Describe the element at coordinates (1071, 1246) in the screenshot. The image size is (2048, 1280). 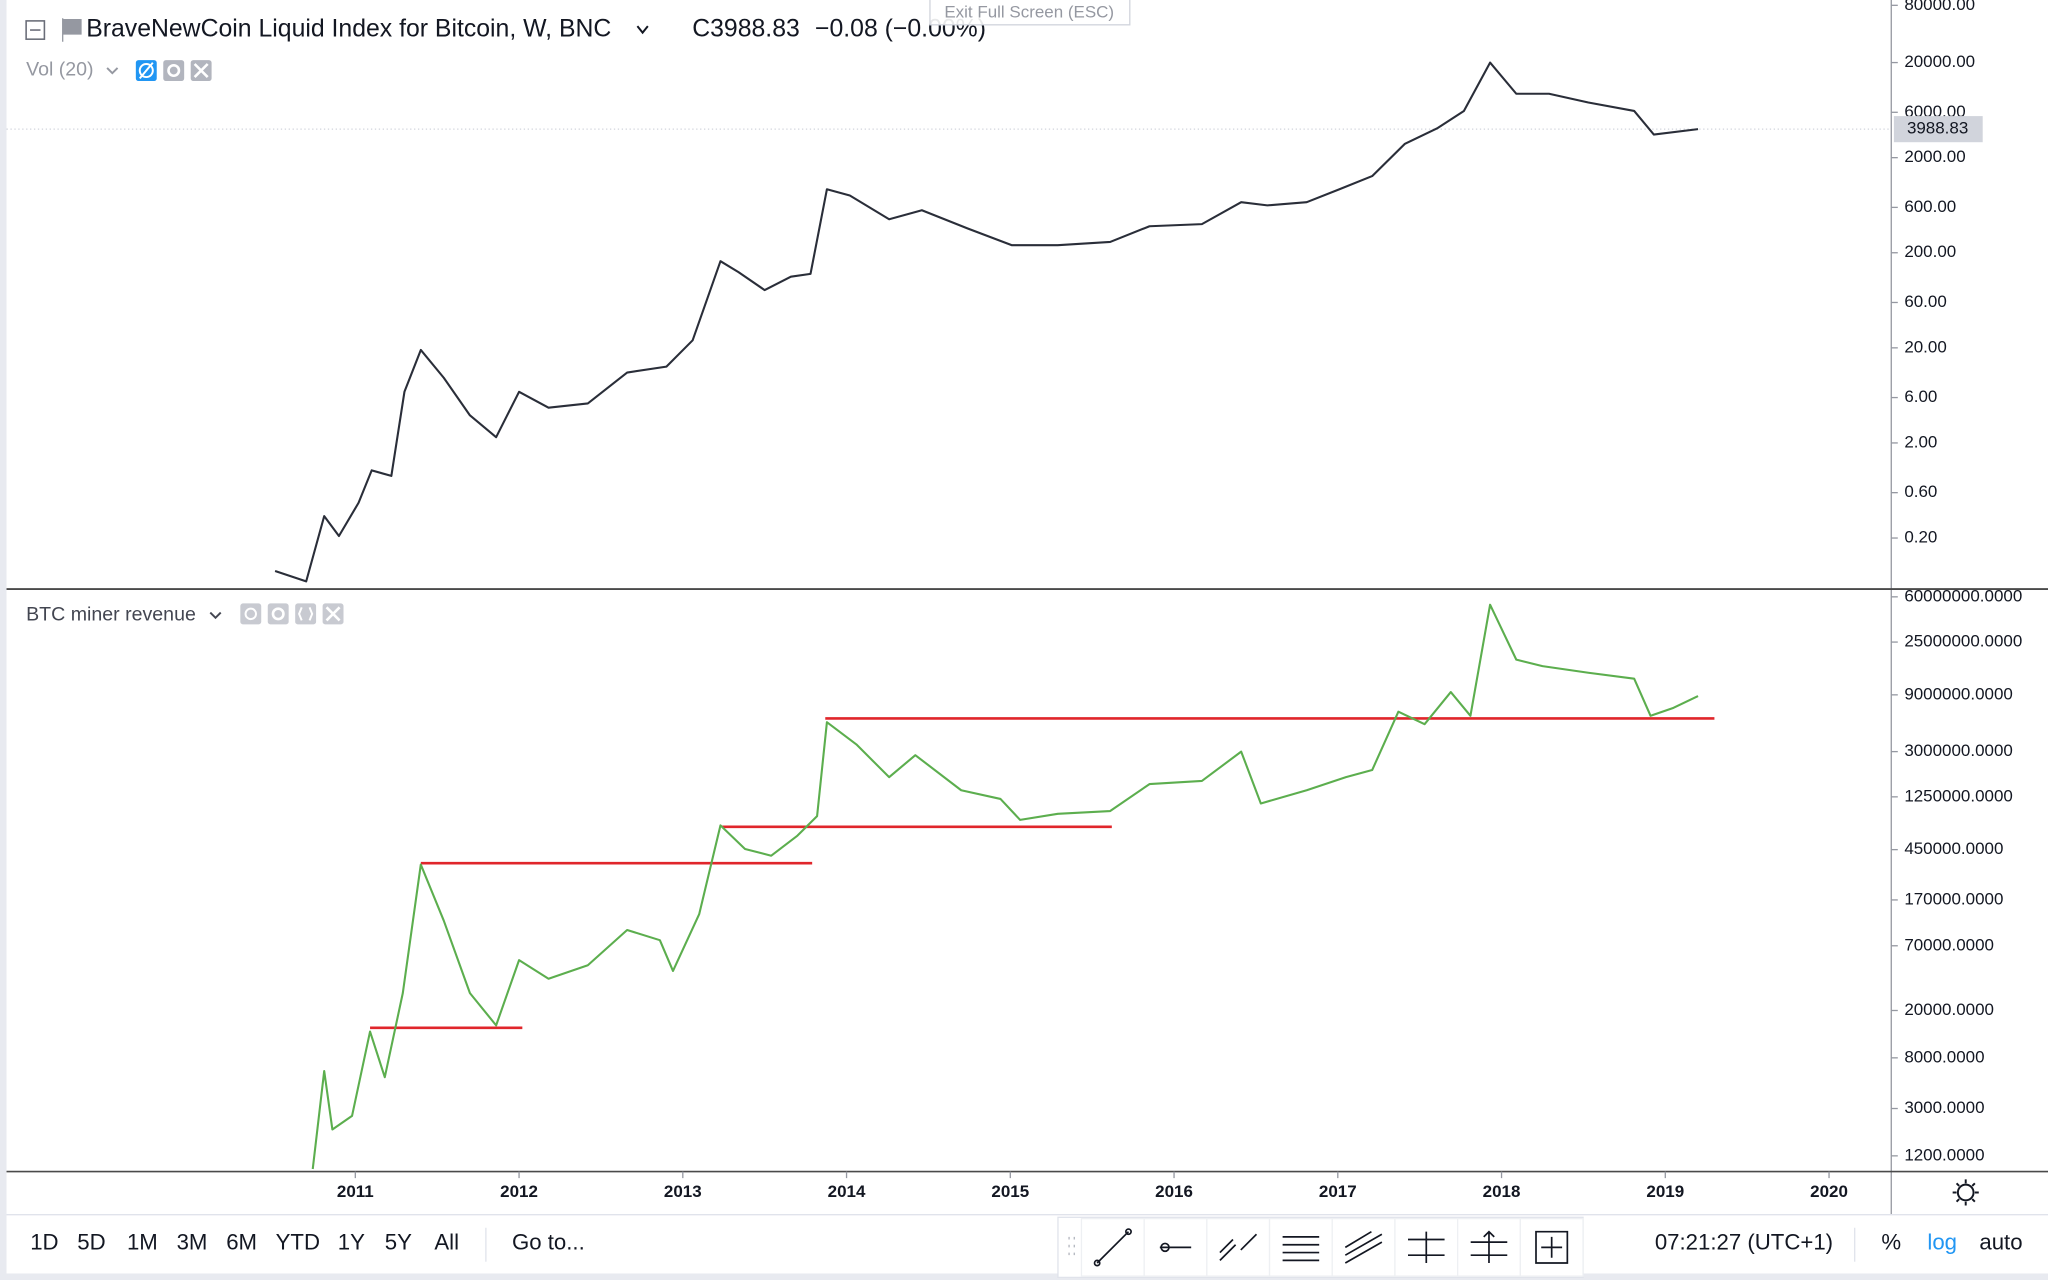
I see `drag-handle` at that location.